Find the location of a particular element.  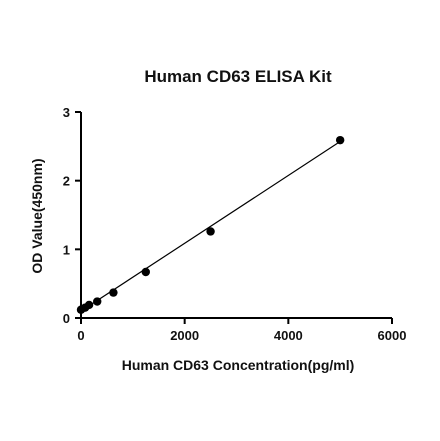

y-axis-label: OD Value(450nm) is located at coordinates (37, 215).